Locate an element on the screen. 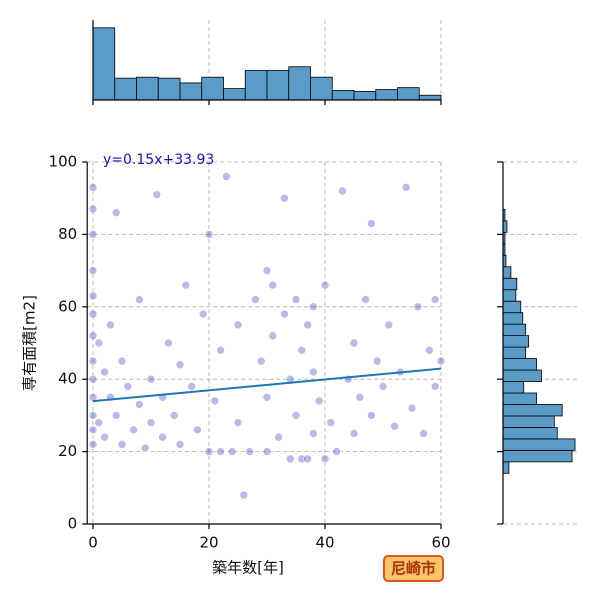 The image size is (600, 600). y-tick-label: 60 is located at coordinates (67, 306).